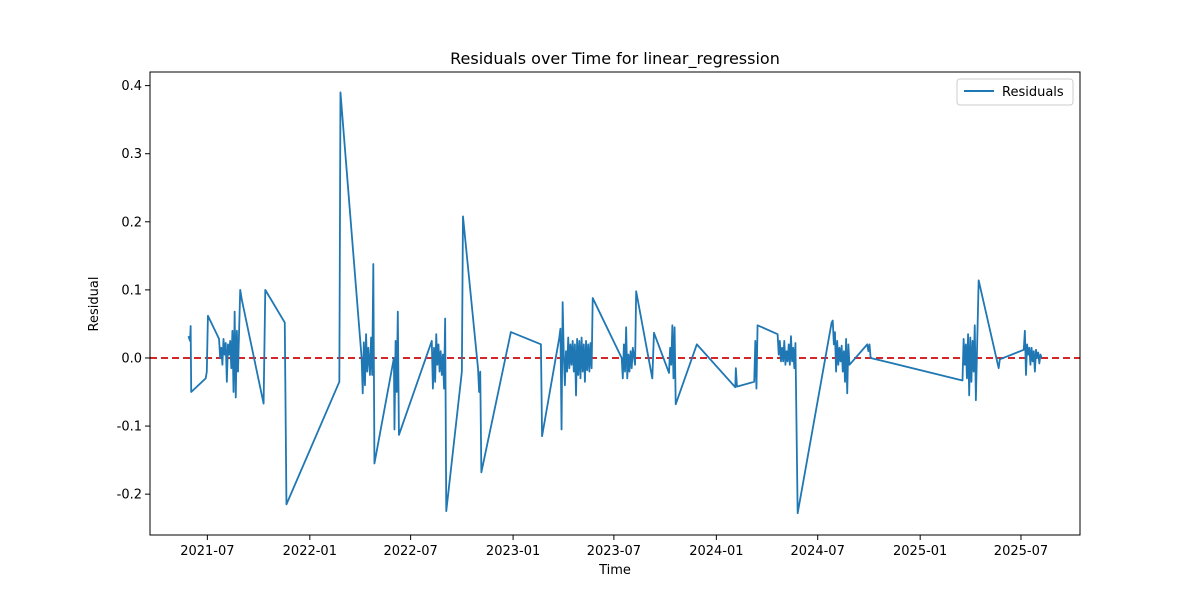  What do you see at coordinates (129, 495) in the screenshot?
I see `y-tick-label: -0.2` at bounding box center [129, 495].